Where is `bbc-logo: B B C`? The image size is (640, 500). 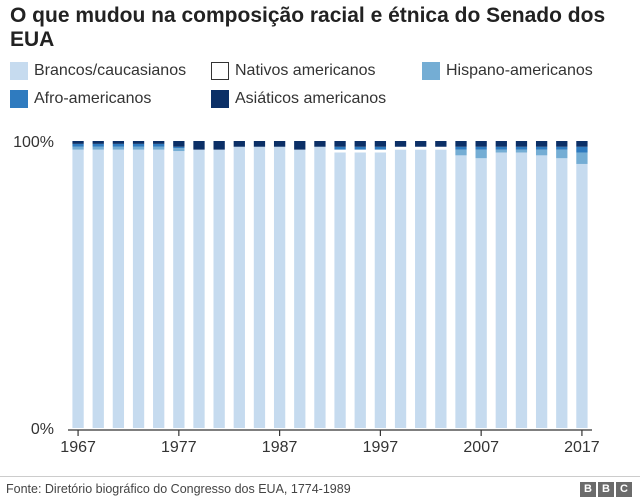
bbc-logo: B B C is located at coordinates (606, 489).